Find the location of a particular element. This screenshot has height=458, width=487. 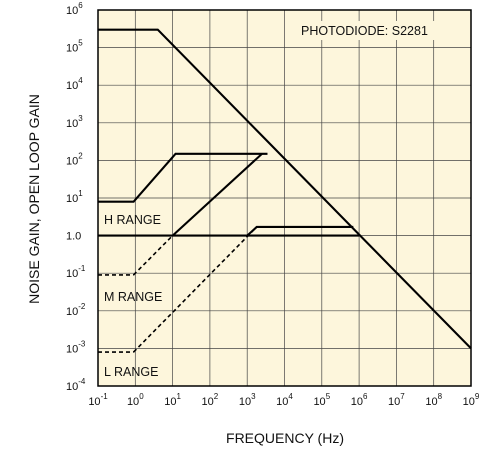

y-tick-label: 10⁻⁴ is located at coordinates (76, 385).